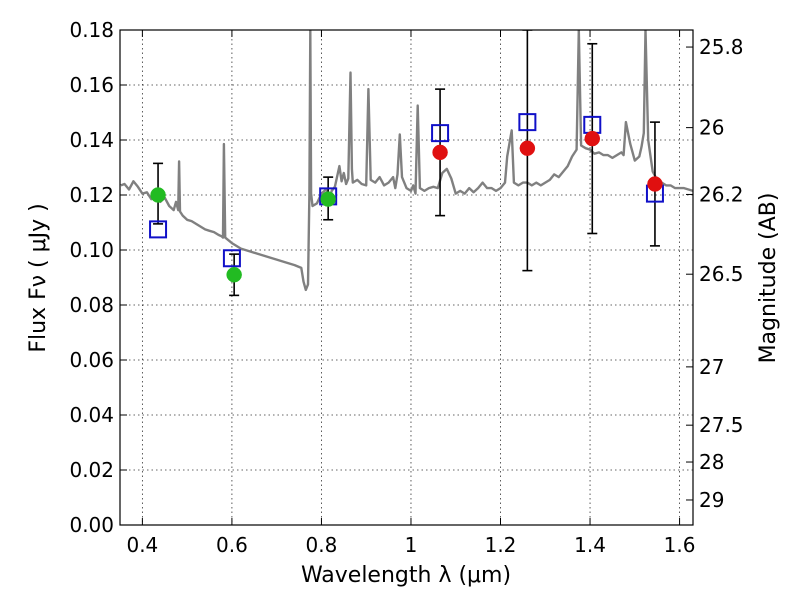 The height and width of the screenshot is (604, 800). Describe the element at coordinates (721, 274) in the screenshot. I see `right-tick-label: 26.5` at that location.